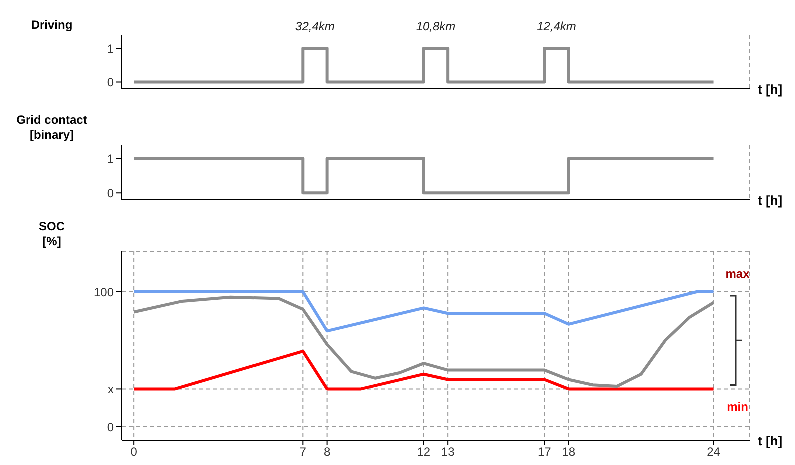 The image size is (795, 465). I want to click on x-tick-label: 8, so click(327, 452).